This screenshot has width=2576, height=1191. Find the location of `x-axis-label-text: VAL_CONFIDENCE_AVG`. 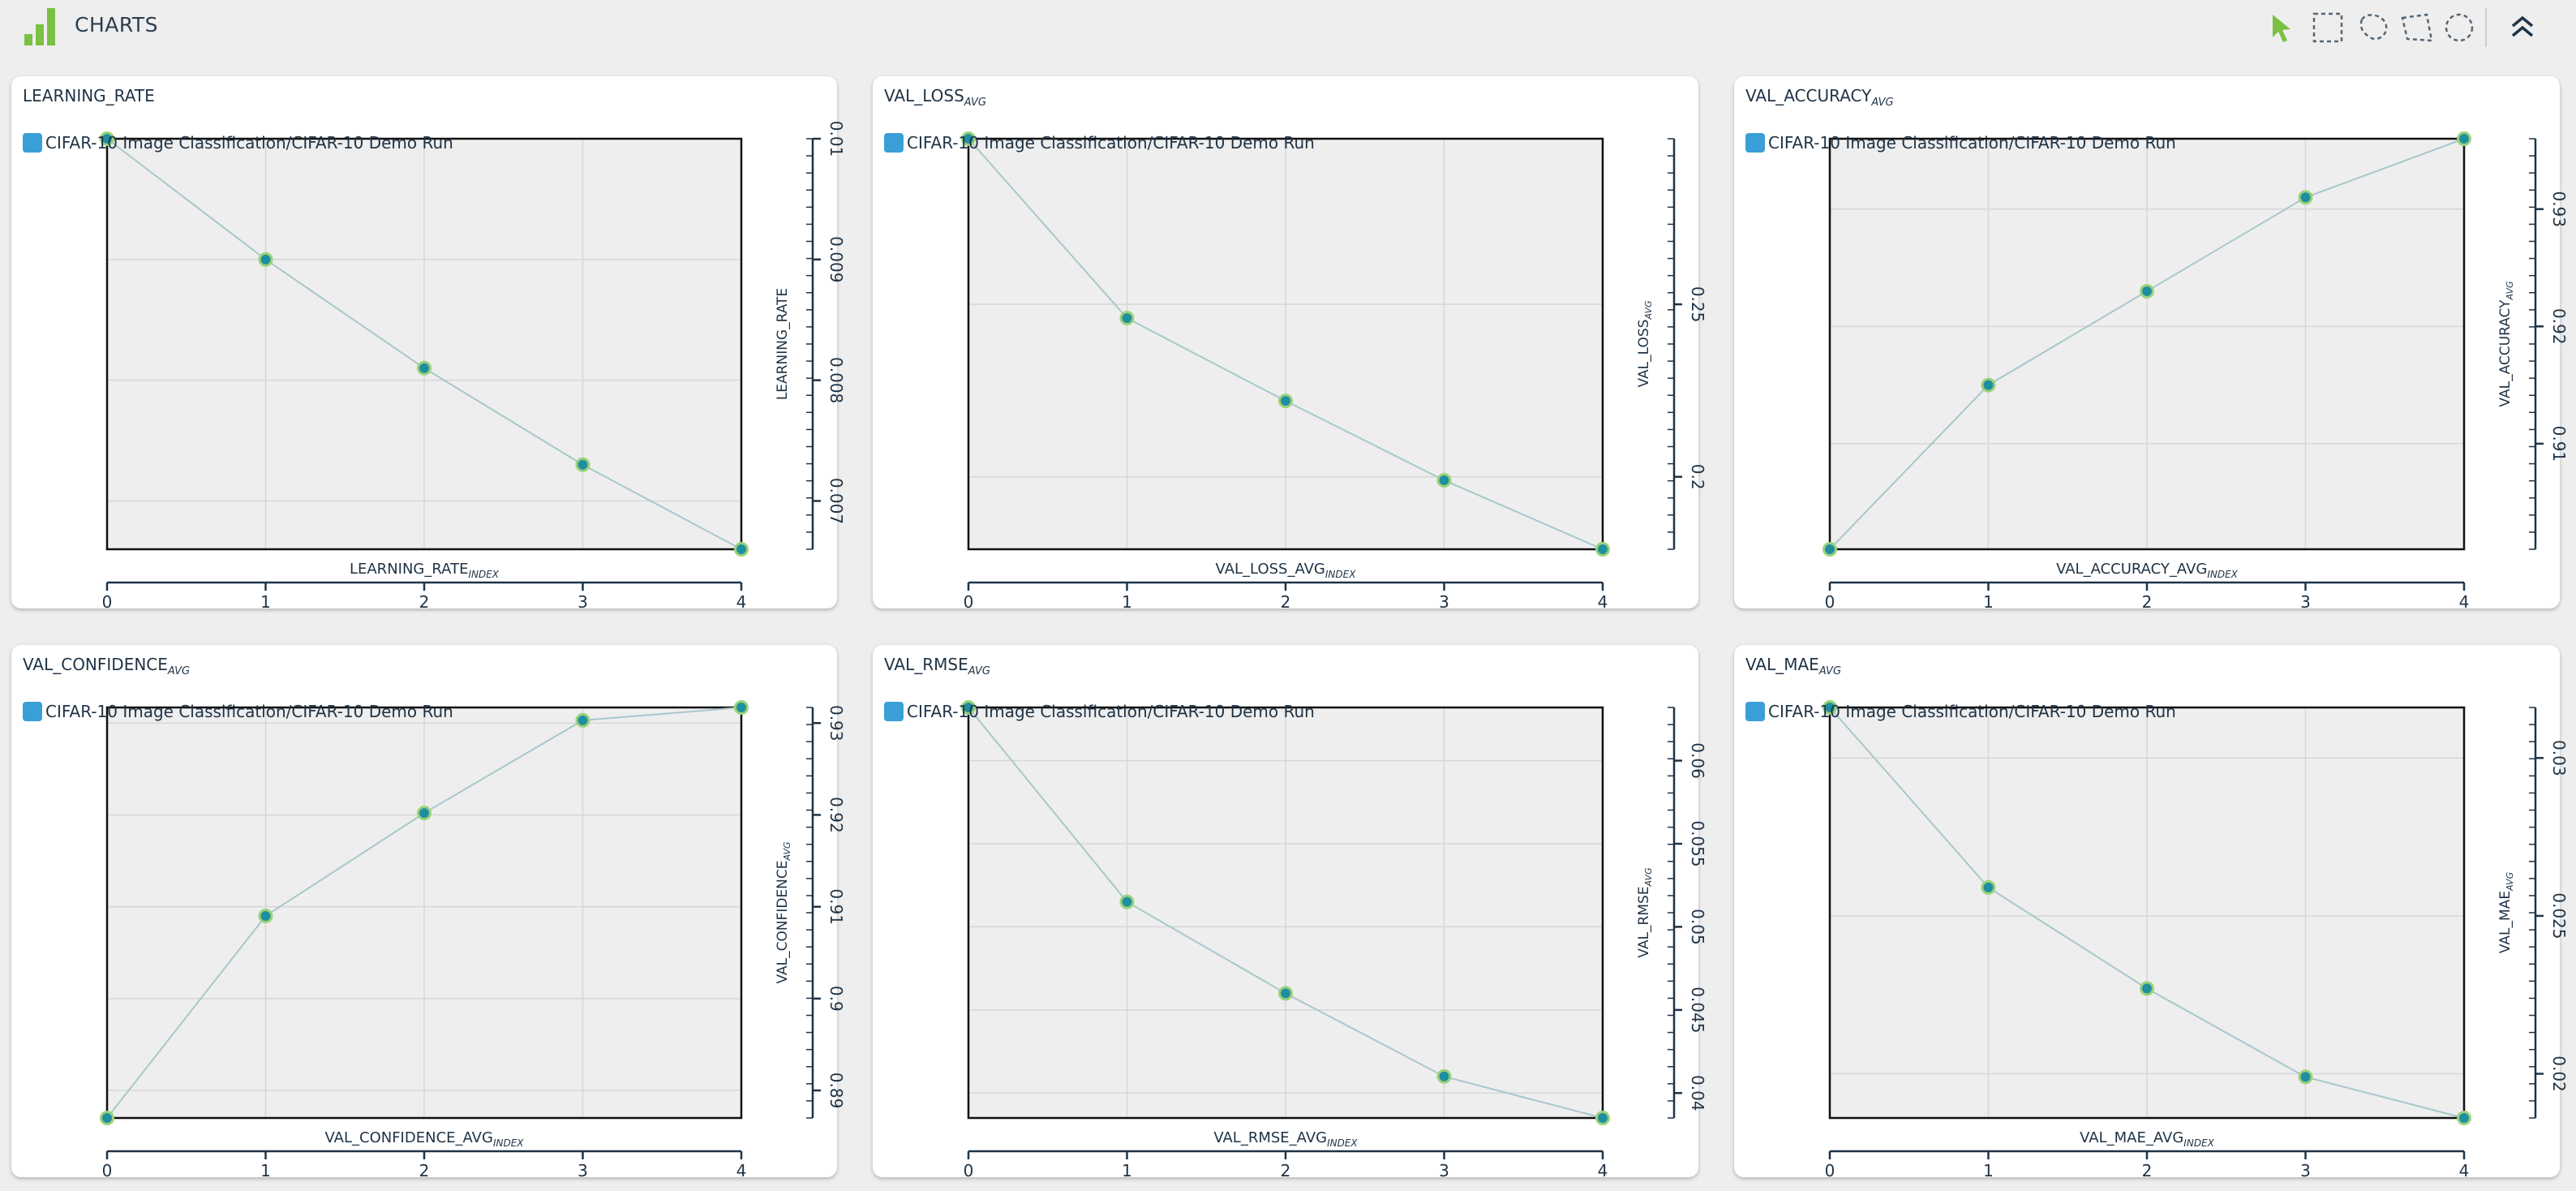

x-axis-label-text: VAL_CONFIDENCE_AVG is located at coordinates (409, 1138).